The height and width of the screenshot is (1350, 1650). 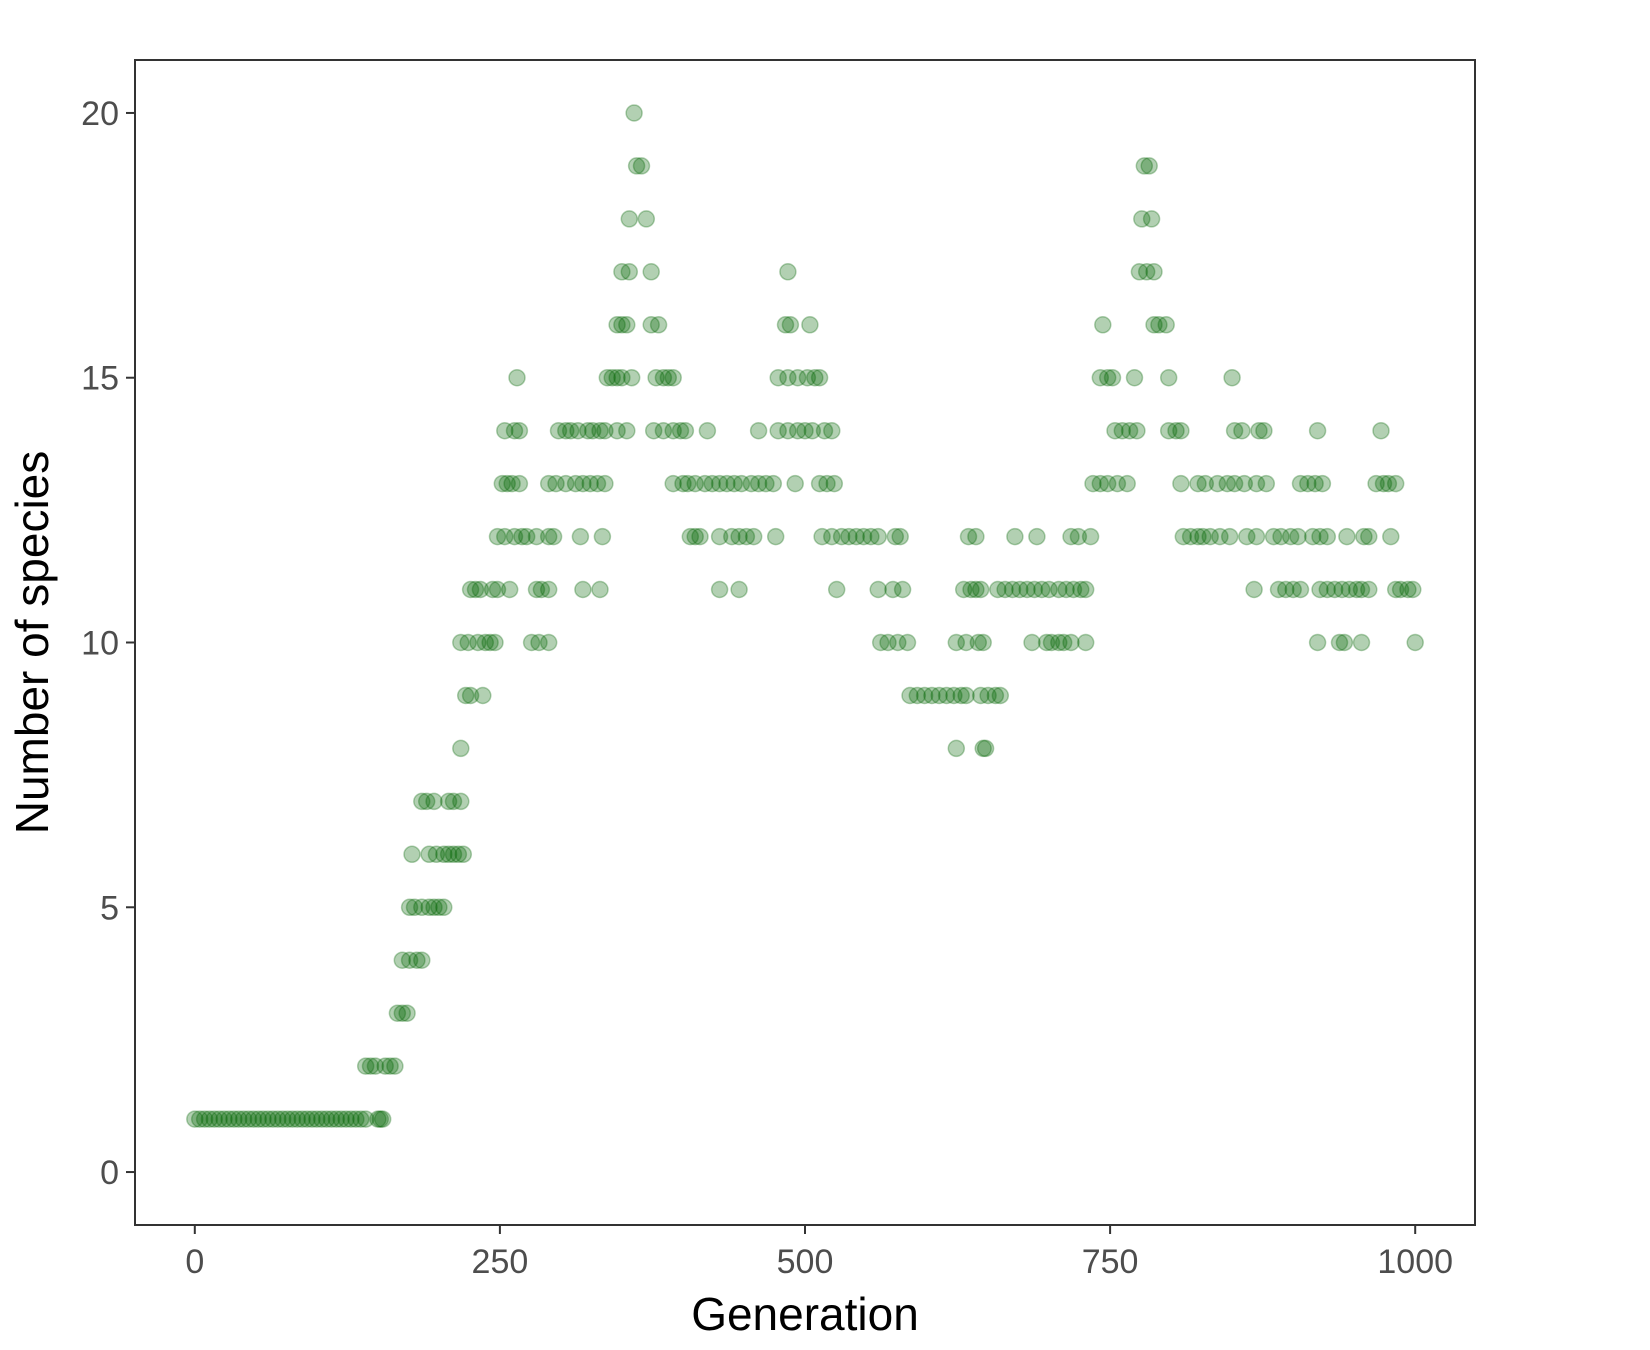 What do you see at coordinates (194, 1262) in the screenshot?
I see `x-tick-label: 0` at bounding box center [194, 1262].